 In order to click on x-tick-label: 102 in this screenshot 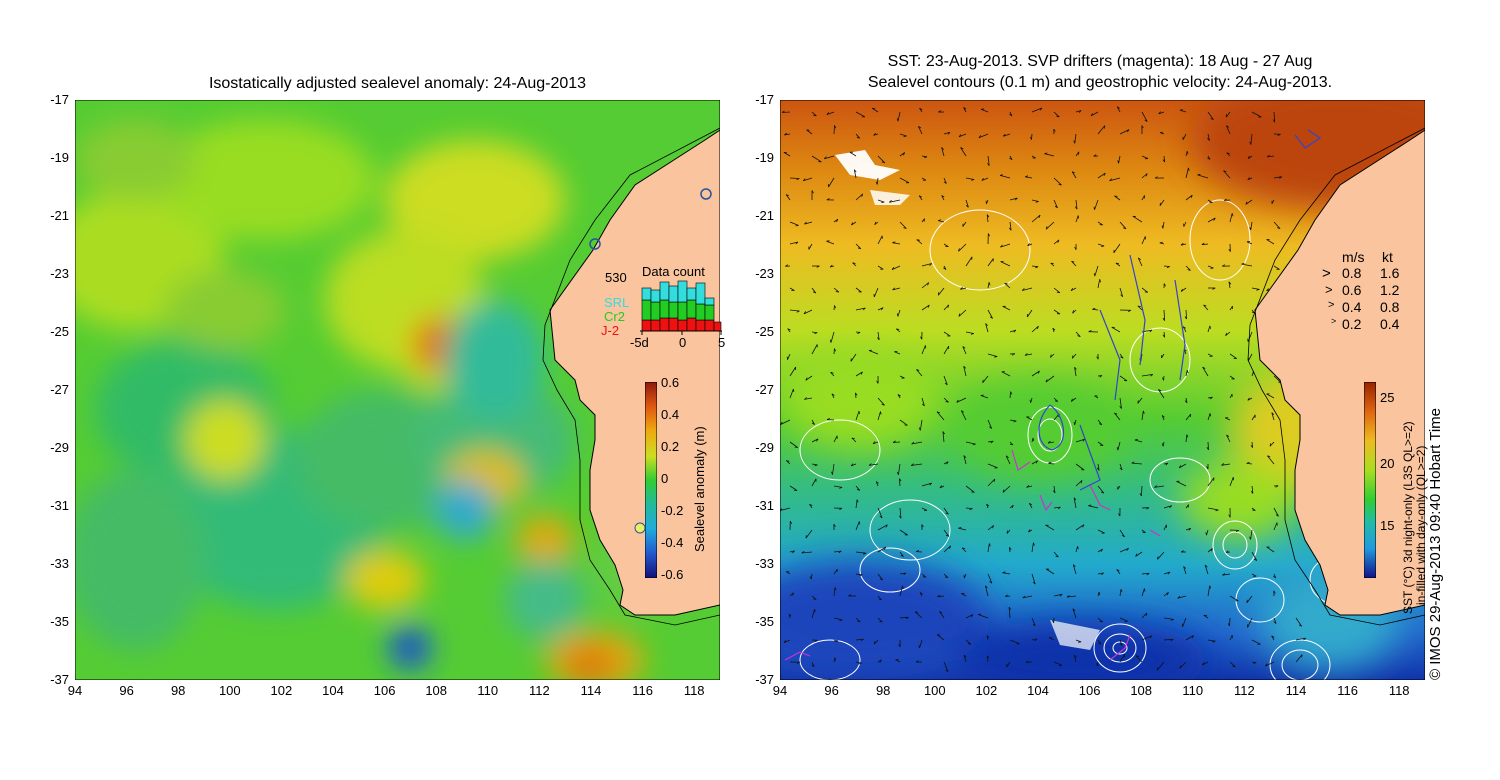, I will do `click(986, 690)`.